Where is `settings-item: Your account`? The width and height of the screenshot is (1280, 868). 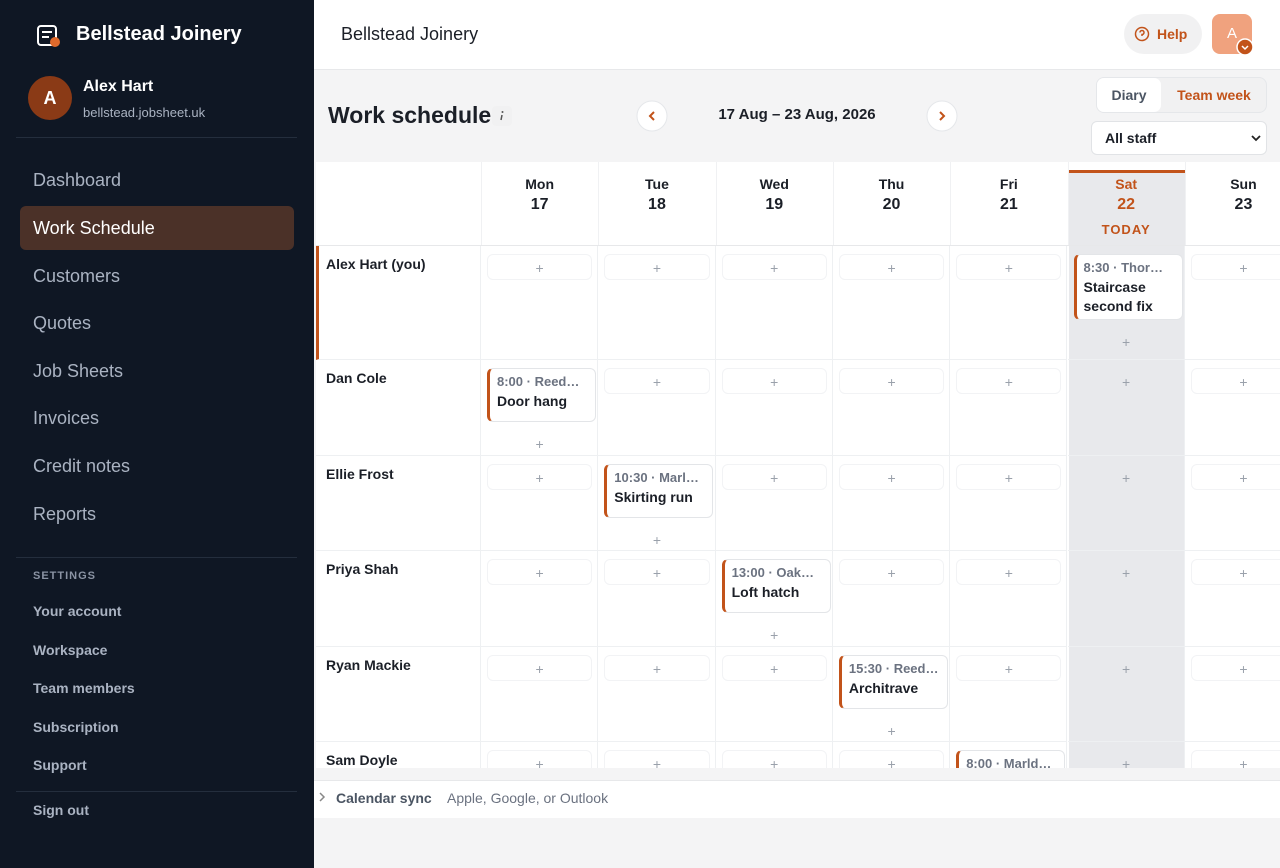
settings-item: Your account is located at coordinates (77, 611).